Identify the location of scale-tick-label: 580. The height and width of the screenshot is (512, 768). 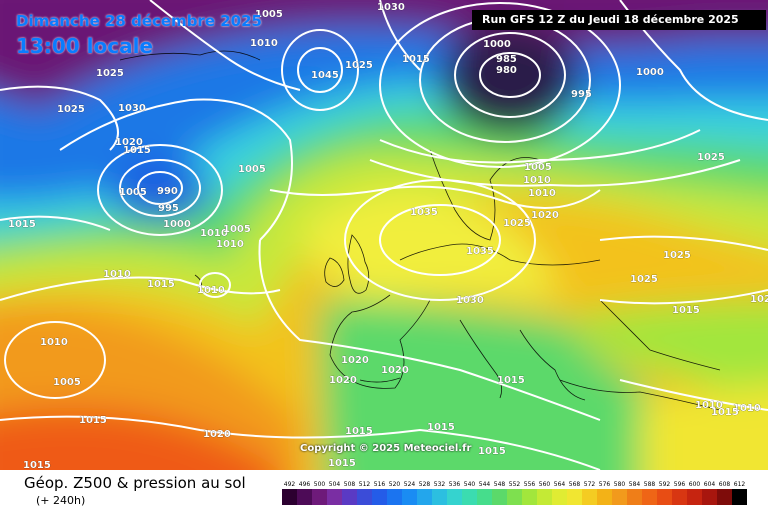
(620, 484).